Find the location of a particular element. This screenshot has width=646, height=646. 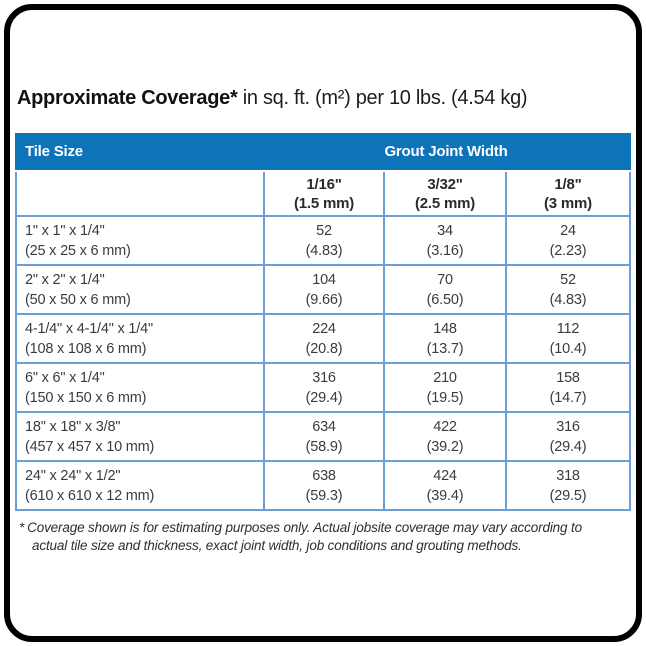

joint-width-metric: (3 mm) is located at coordinates (568, 203).